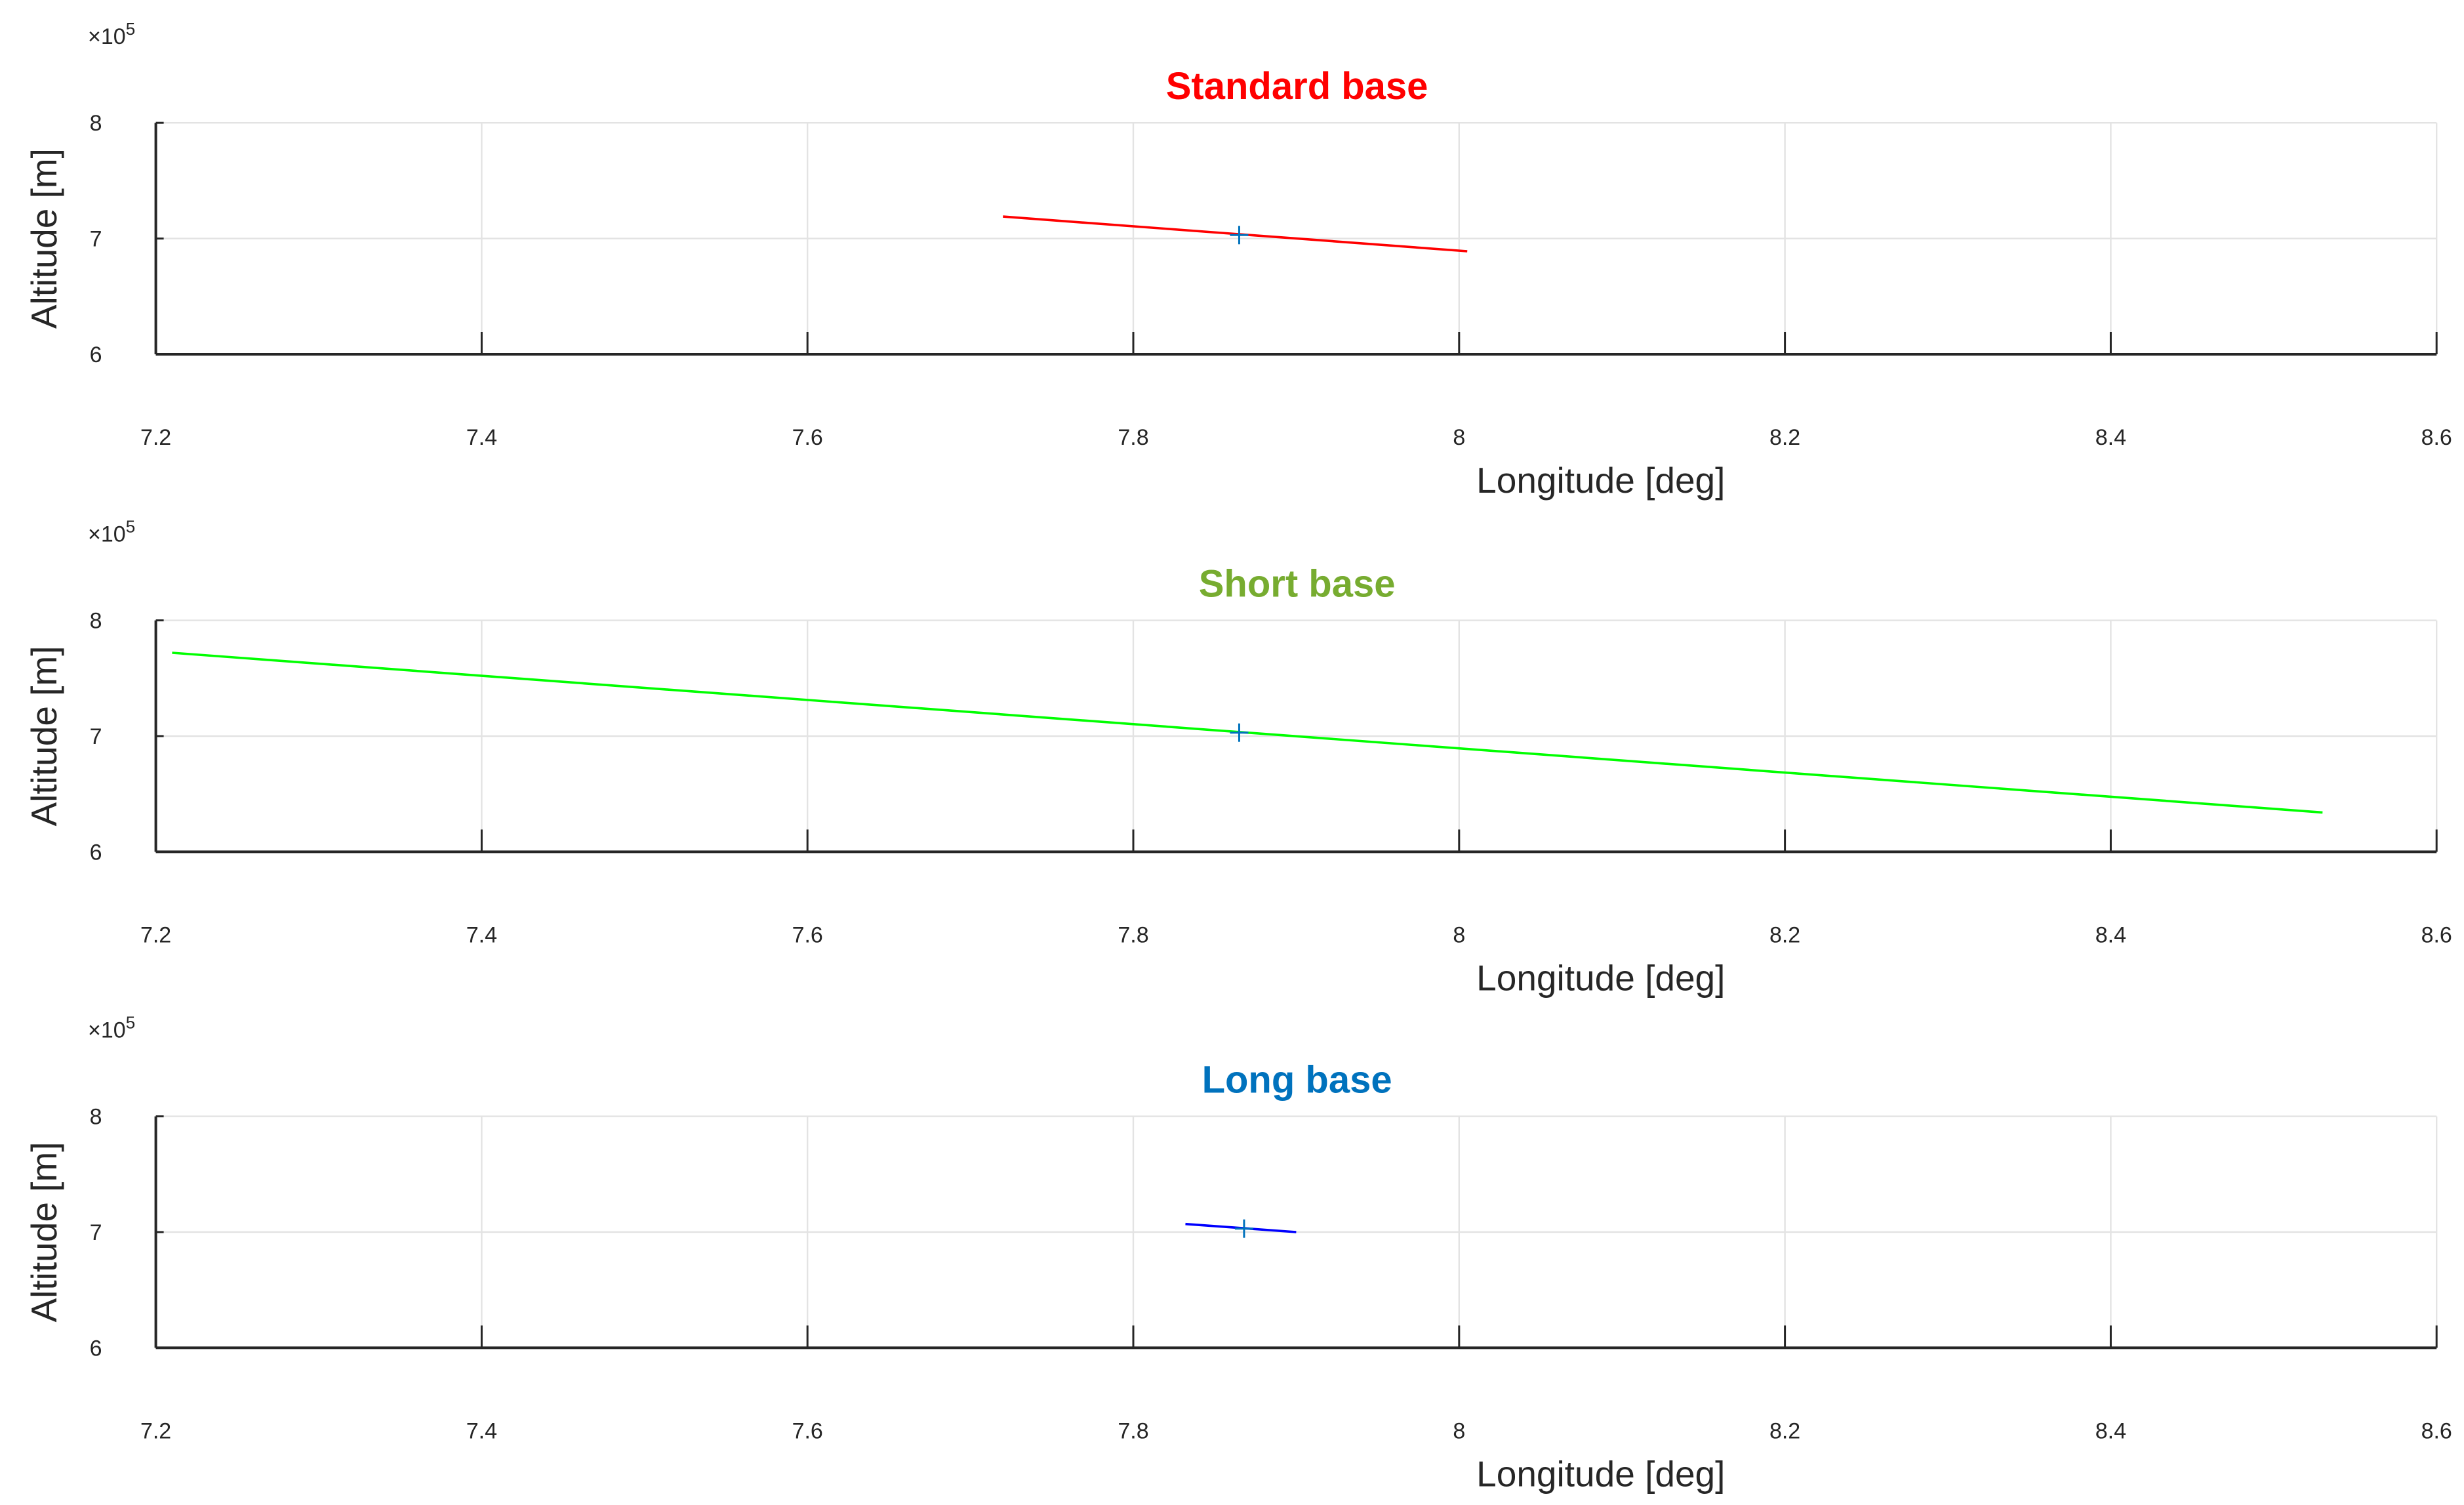 Image resolution: width=2464 pixels, height=1505 pixels. Describe the element at coordinates (1297, 584) in the screenshot. I see `chart-title: Short base` at that location.